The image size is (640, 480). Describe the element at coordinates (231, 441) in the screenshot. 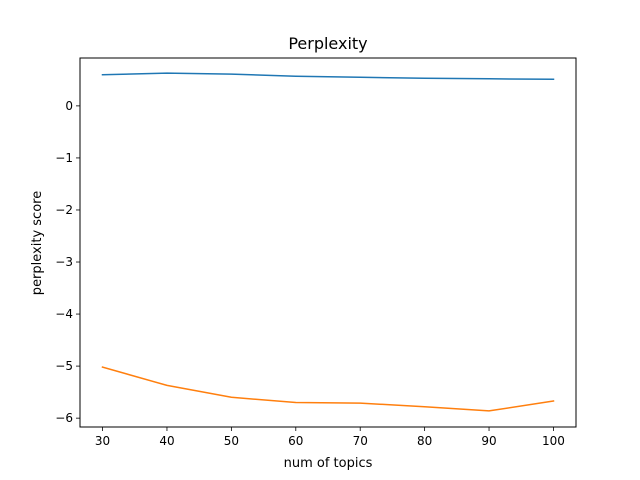

I see `x-tick-label: 50` at that location.